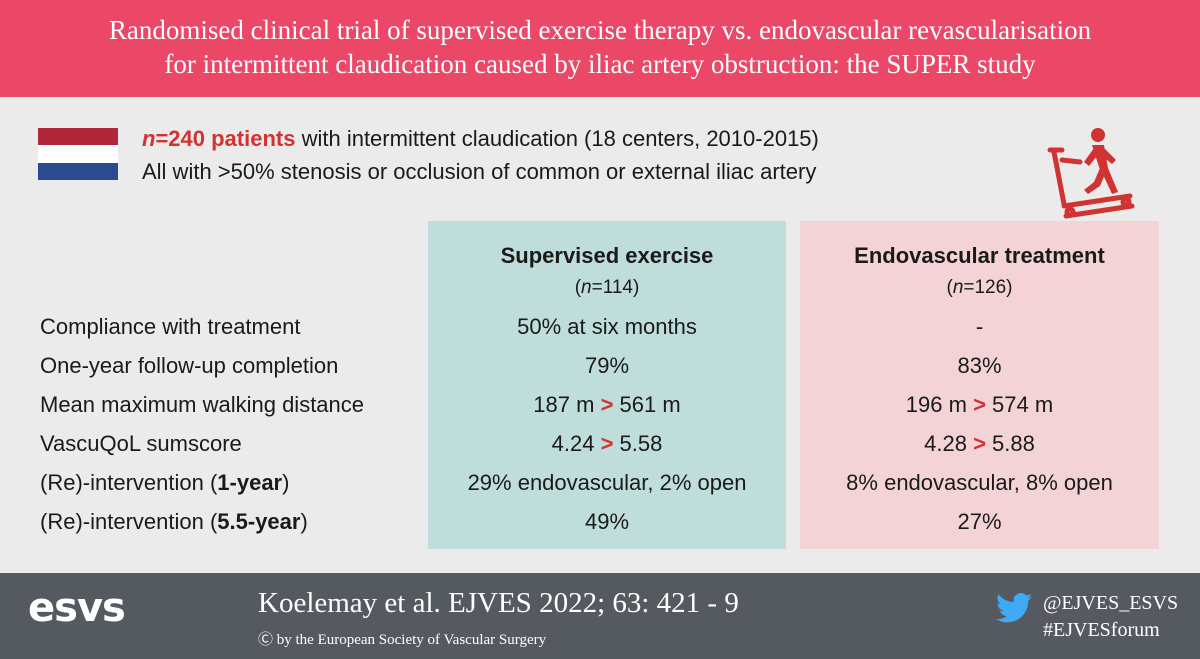 The height and width of the screenshot is (659, 1200). I want to click on endovascular-value: 196 m > 574 m, so click(979, 404).